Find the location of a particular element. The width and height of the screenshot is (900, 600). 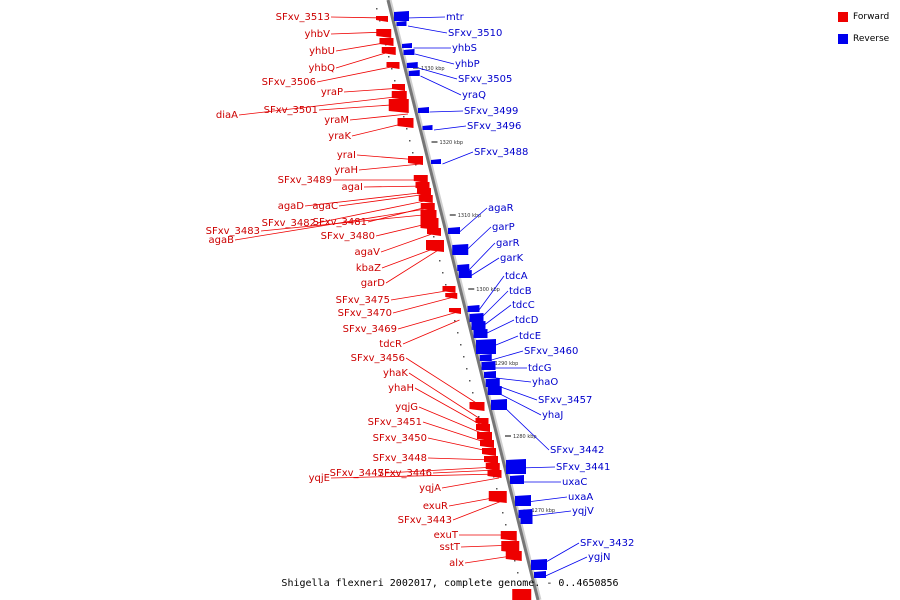

reverse-gene-label: SFxv_3510 is located at coordinates (475, 33).